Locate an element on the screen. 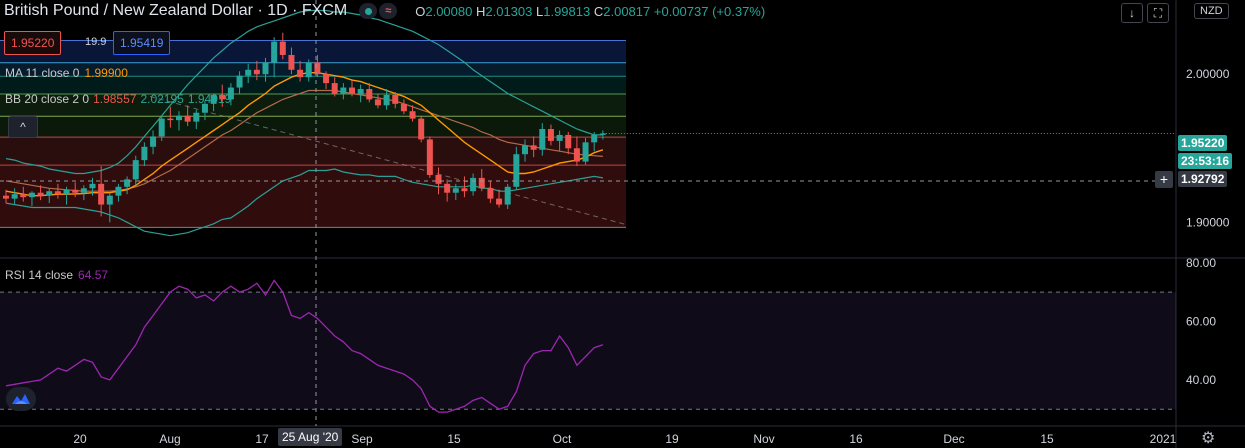  rsi-tick-label: 40.00 is located at coordinates (1201, 380).